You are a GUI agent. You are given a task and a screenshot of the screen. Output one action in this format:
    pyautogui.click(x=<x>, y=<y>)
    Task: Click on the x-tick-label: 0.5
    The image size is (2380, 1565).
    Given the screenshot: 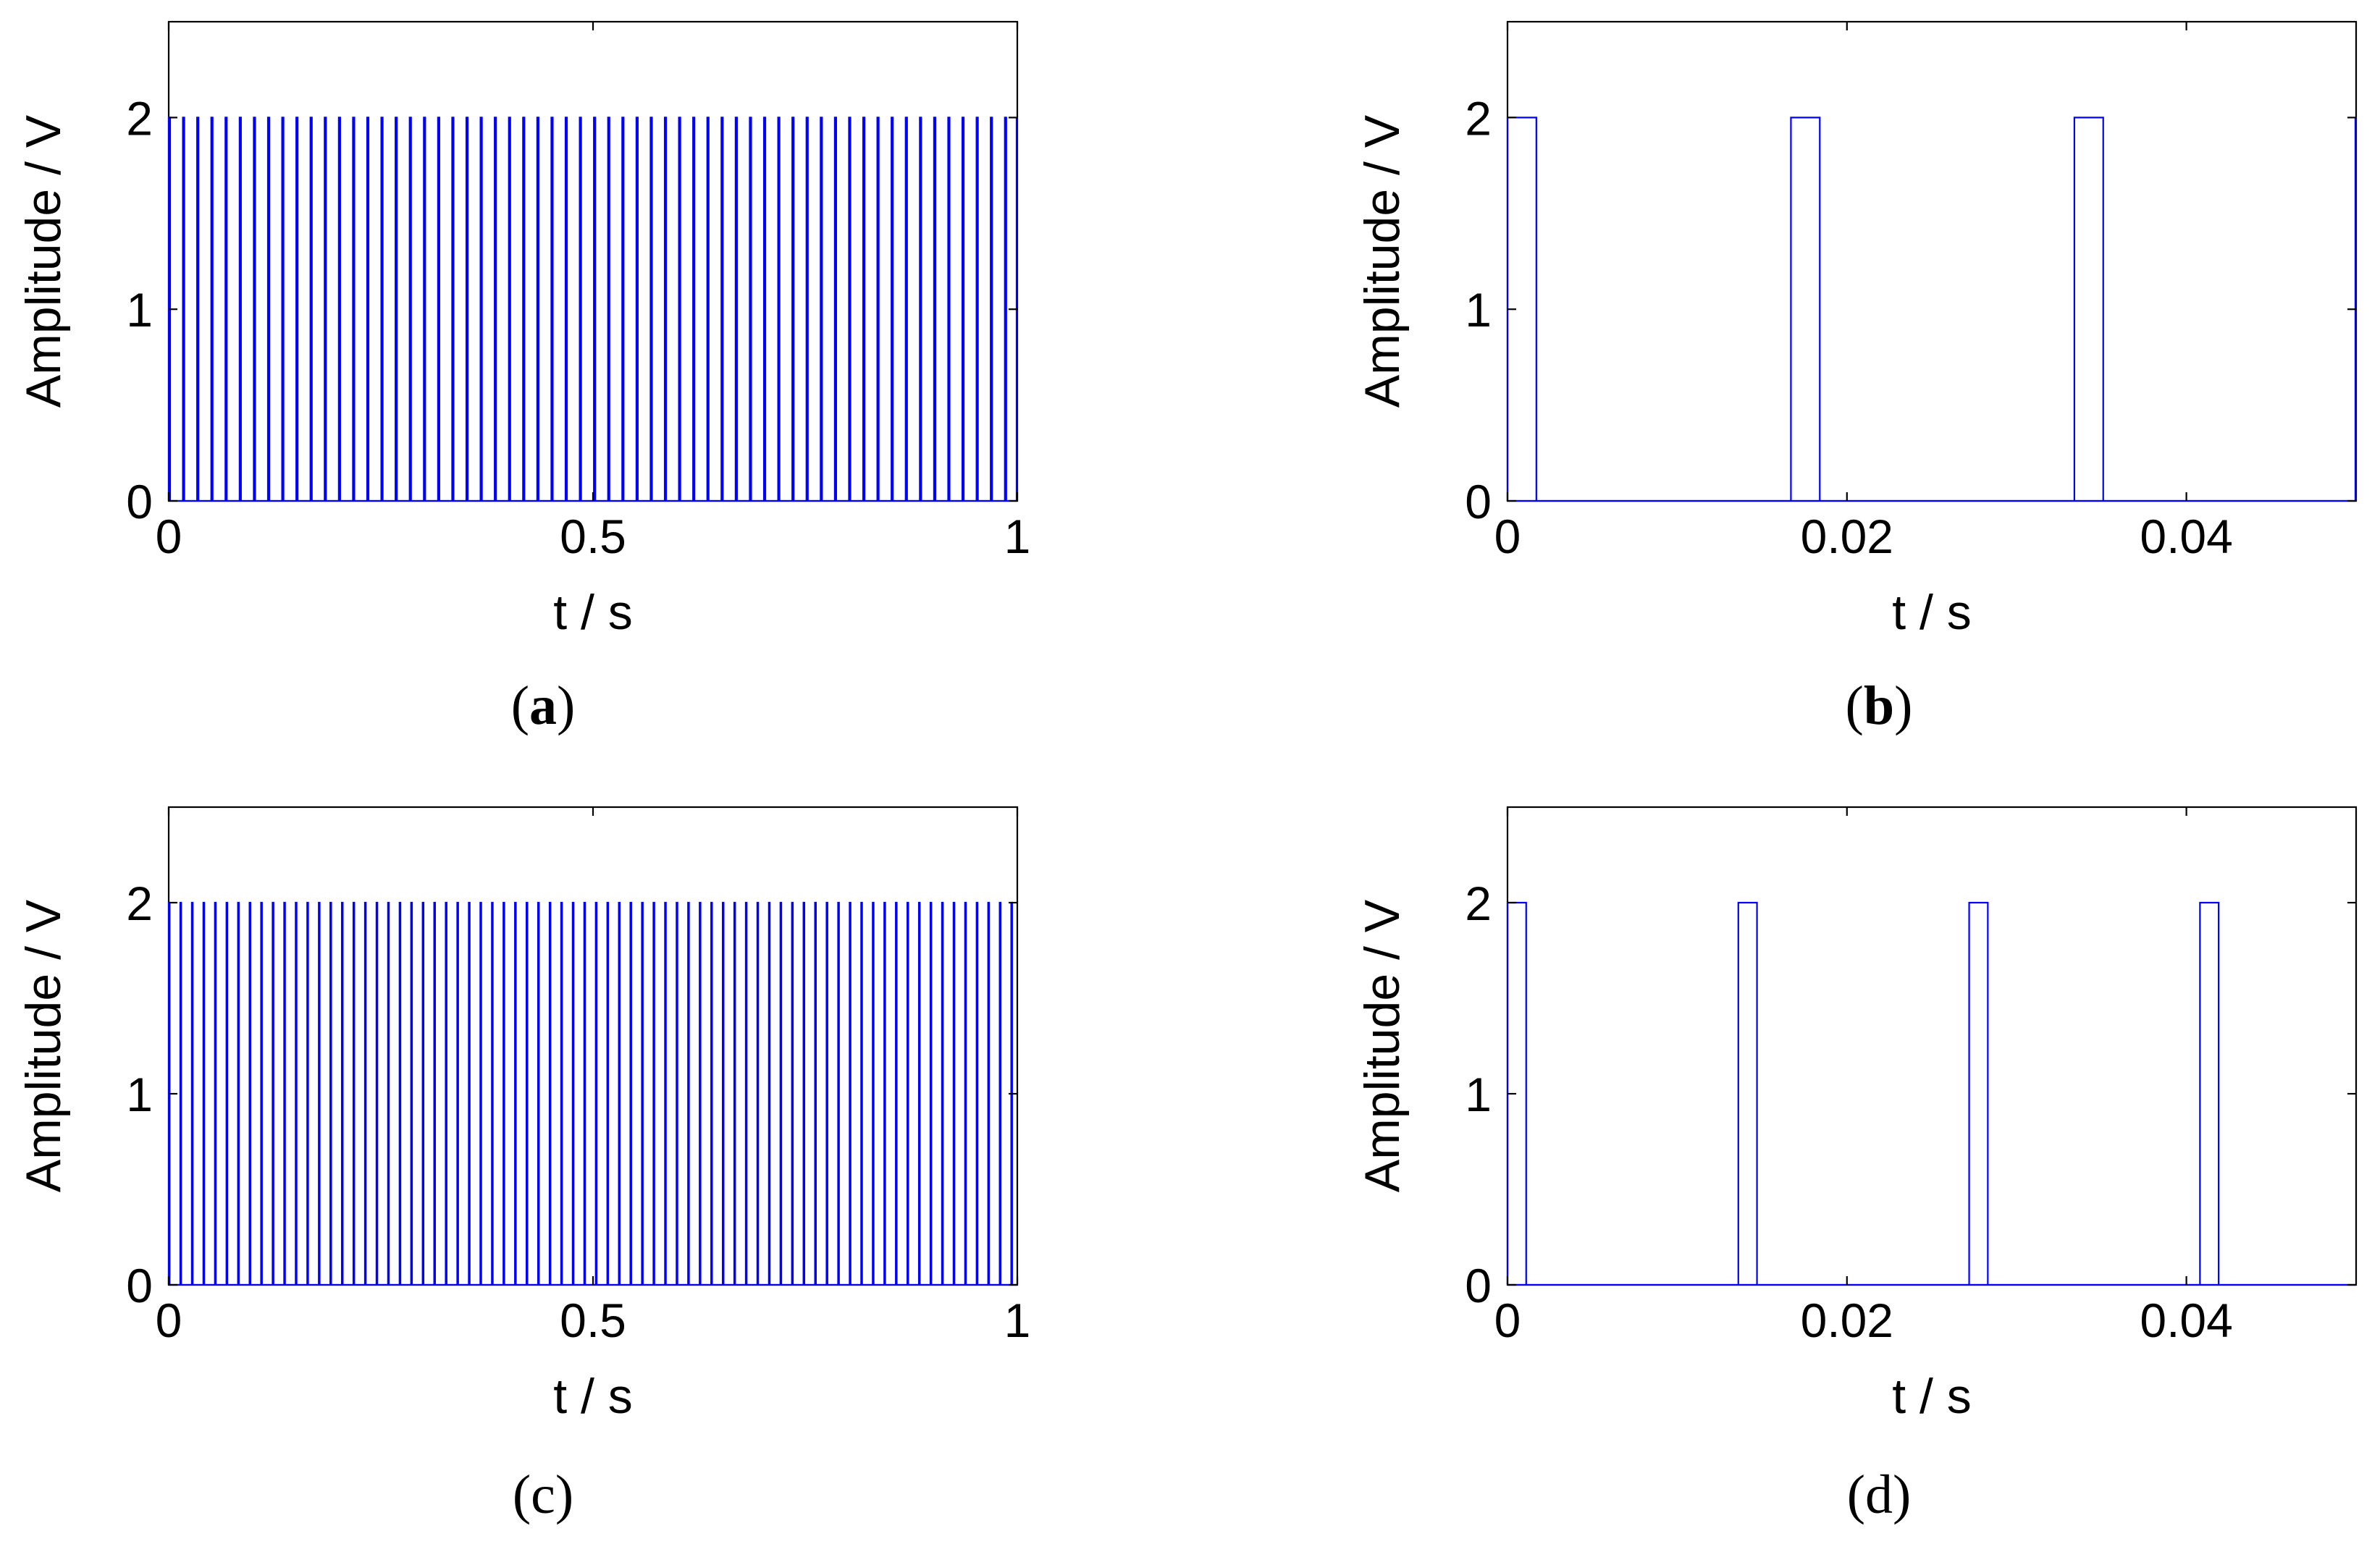 What is the action you would take?
    pyautogui.click(x=593, y=1320)
    